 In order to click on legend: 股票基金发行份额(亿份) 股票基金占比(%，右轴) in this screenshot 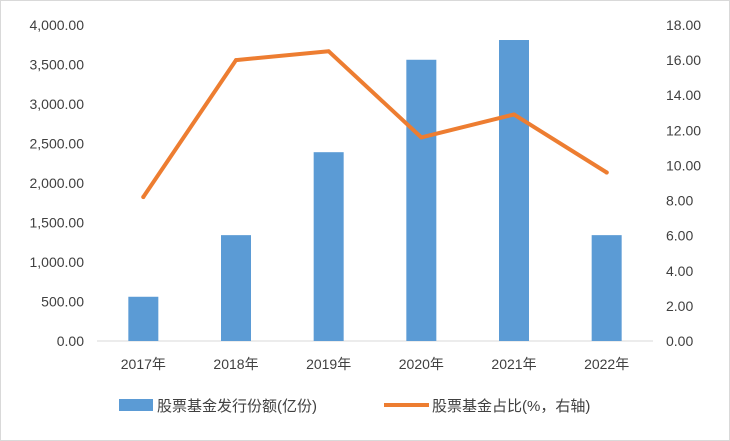, I will do `click(354, 406)`.